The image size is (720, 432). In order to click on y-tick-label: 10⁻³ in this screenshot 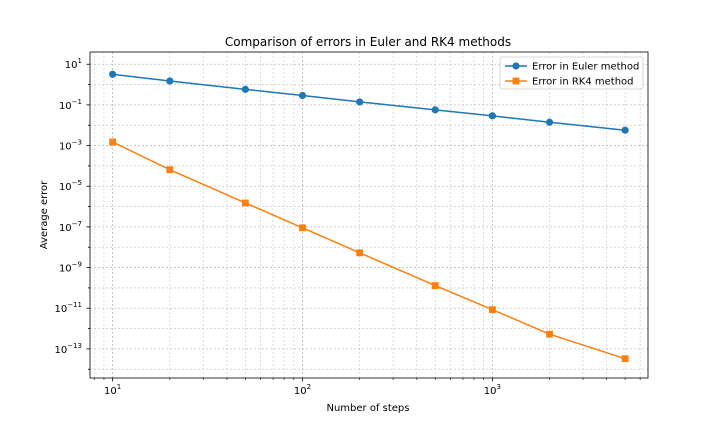, I will do `click(70, 146)`.